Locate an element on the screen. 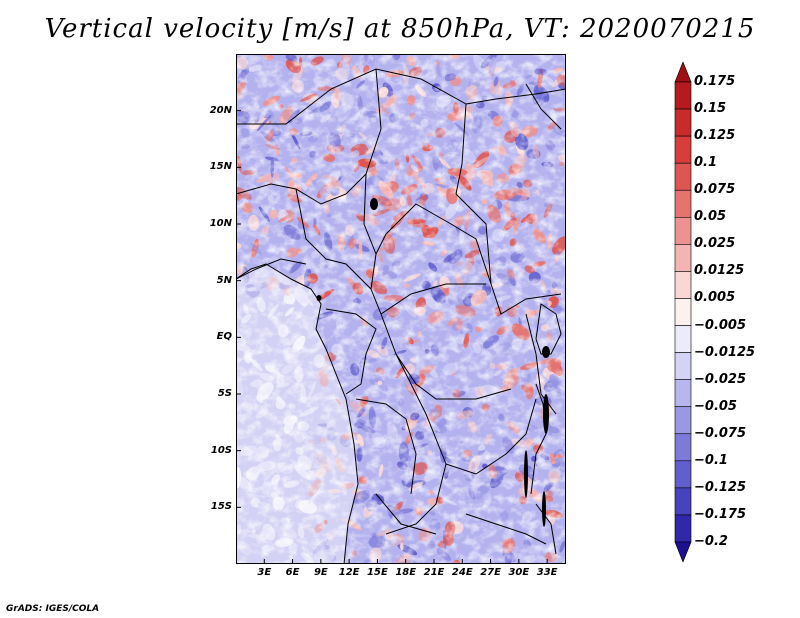  latitude-label: 20N is located at coordinates (220, 110).